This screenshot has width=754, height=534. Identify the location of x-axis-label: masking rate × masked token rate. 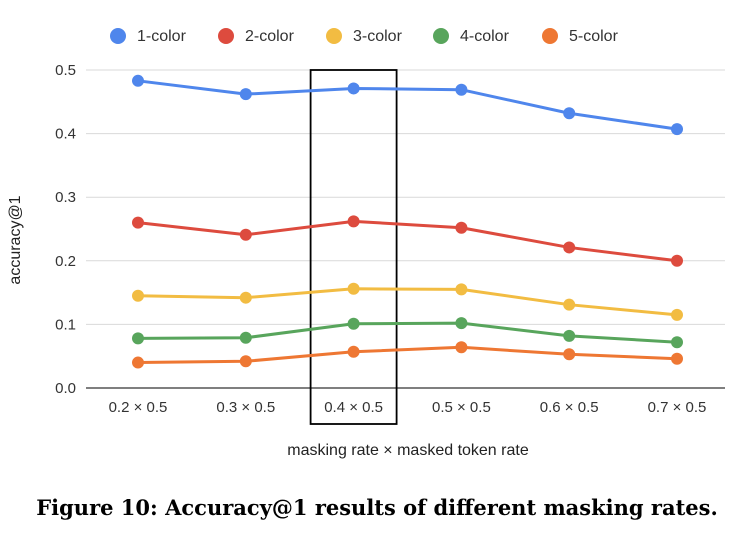
(408, 450).